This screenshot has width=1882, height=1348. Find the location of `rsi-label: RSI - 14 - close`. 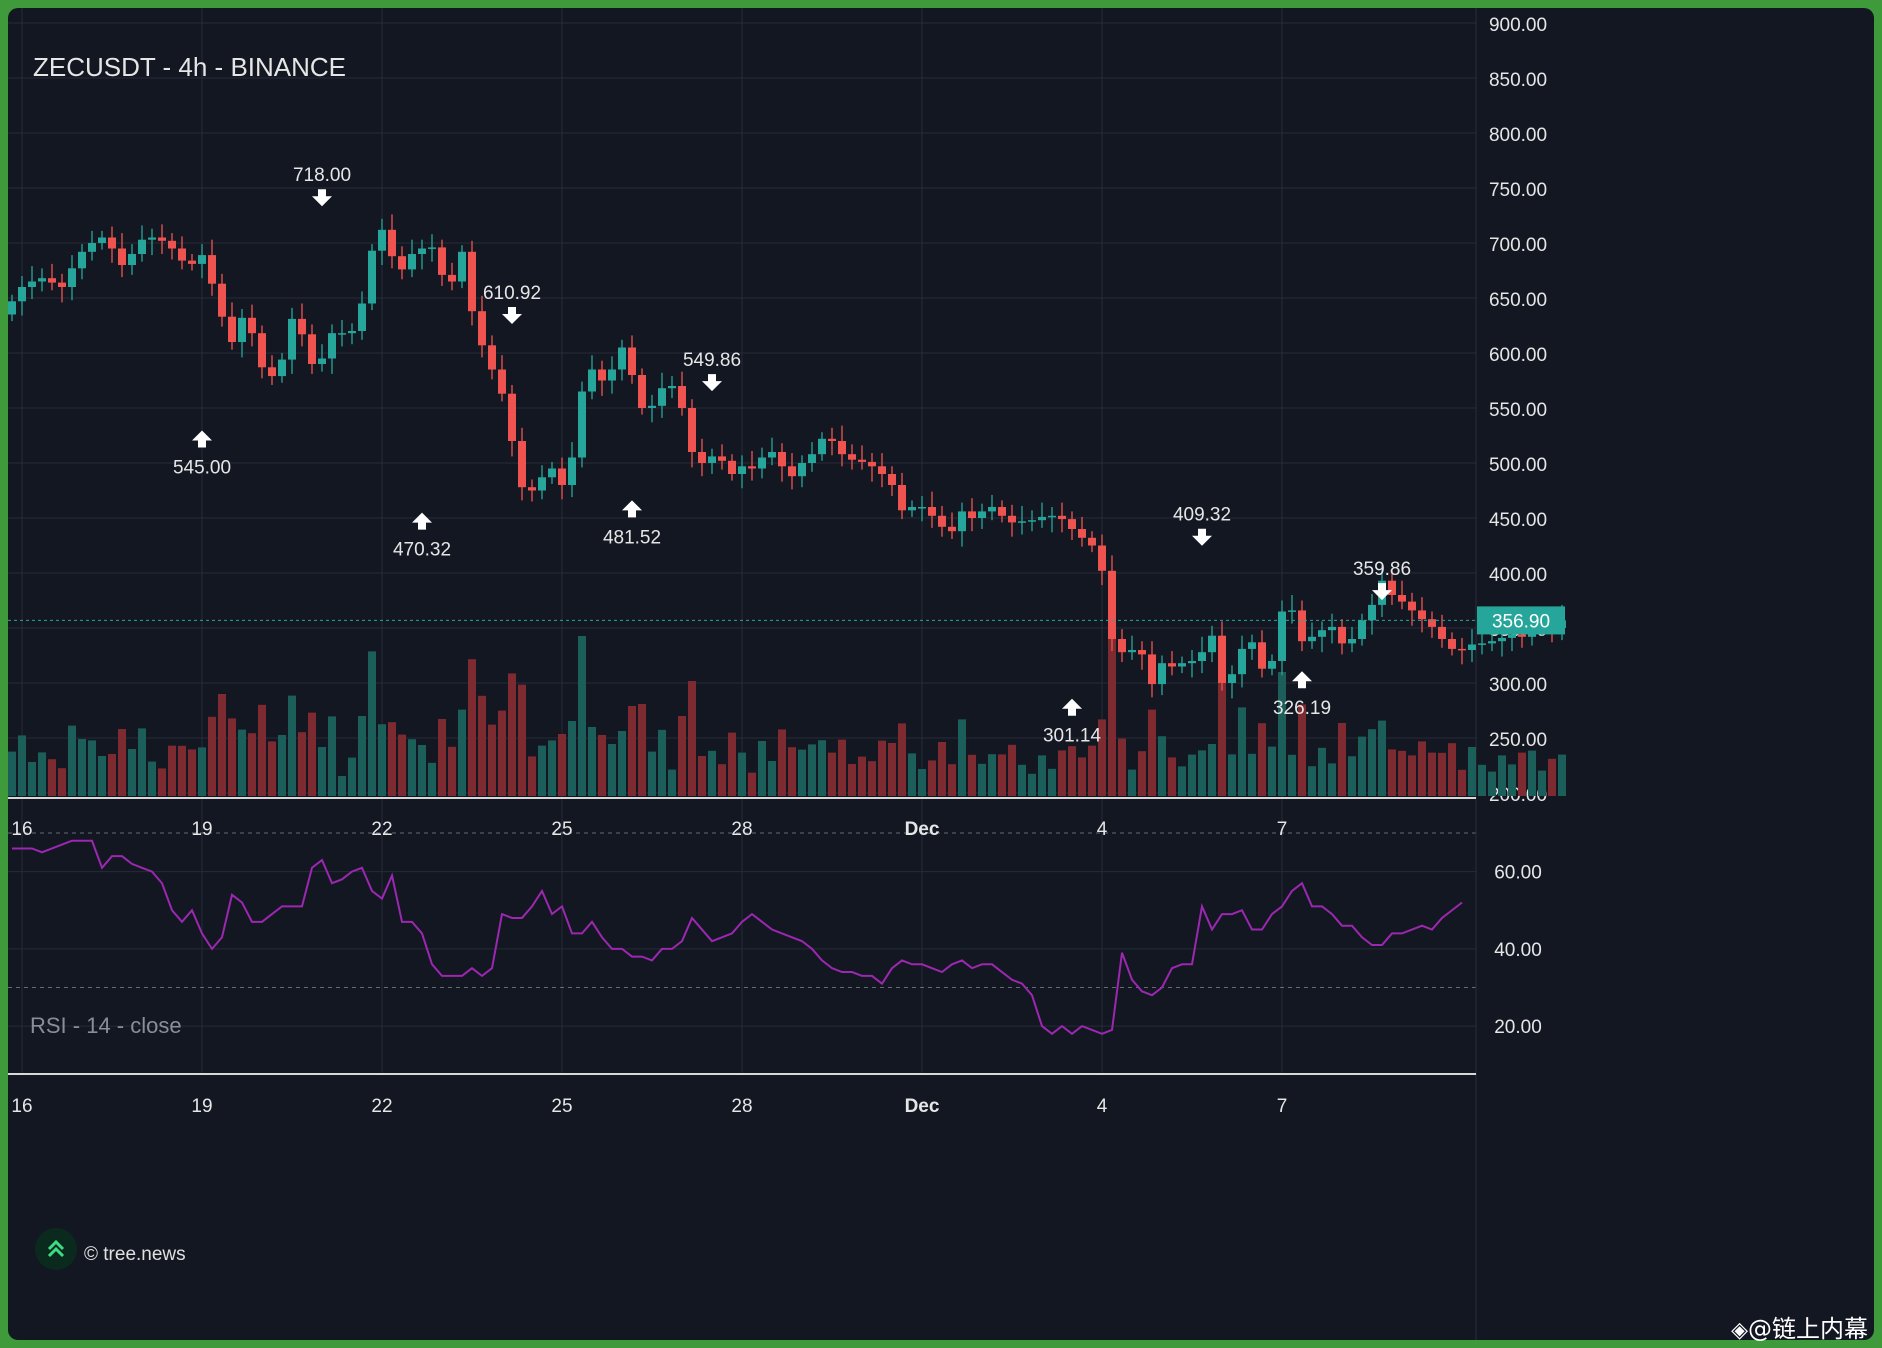

rsi-label: RSI - 14 - close is located at coordinates (106, 1025).